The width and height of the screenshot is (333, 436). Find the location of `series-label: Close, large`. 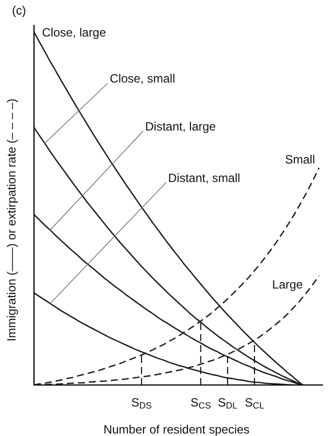

series-label: Close, large is located at coordinates (74, 32).